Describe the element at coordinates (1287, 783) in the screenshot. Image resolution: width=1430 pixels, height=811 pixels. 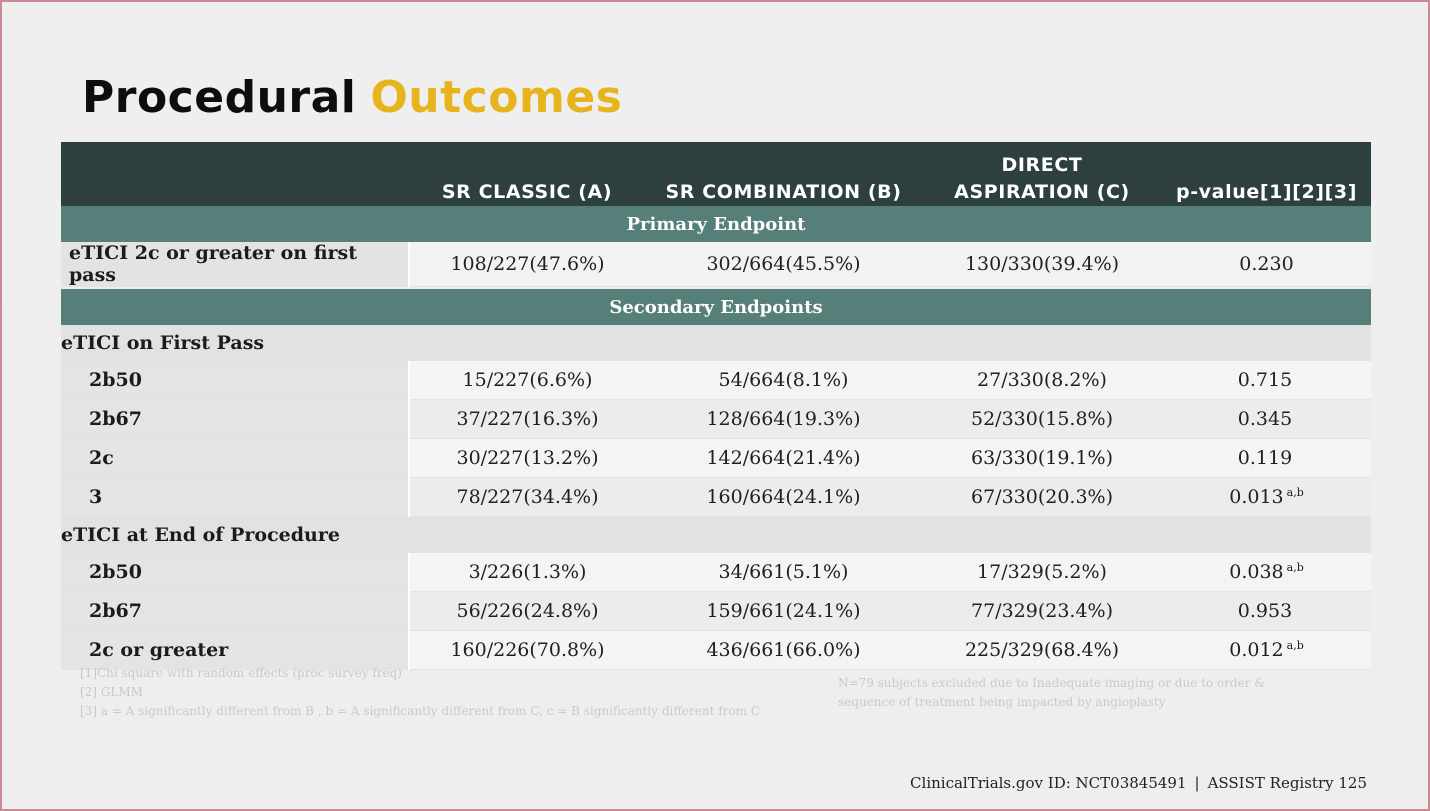
I see `registry-label: ASSIST Registry 125` at that location.